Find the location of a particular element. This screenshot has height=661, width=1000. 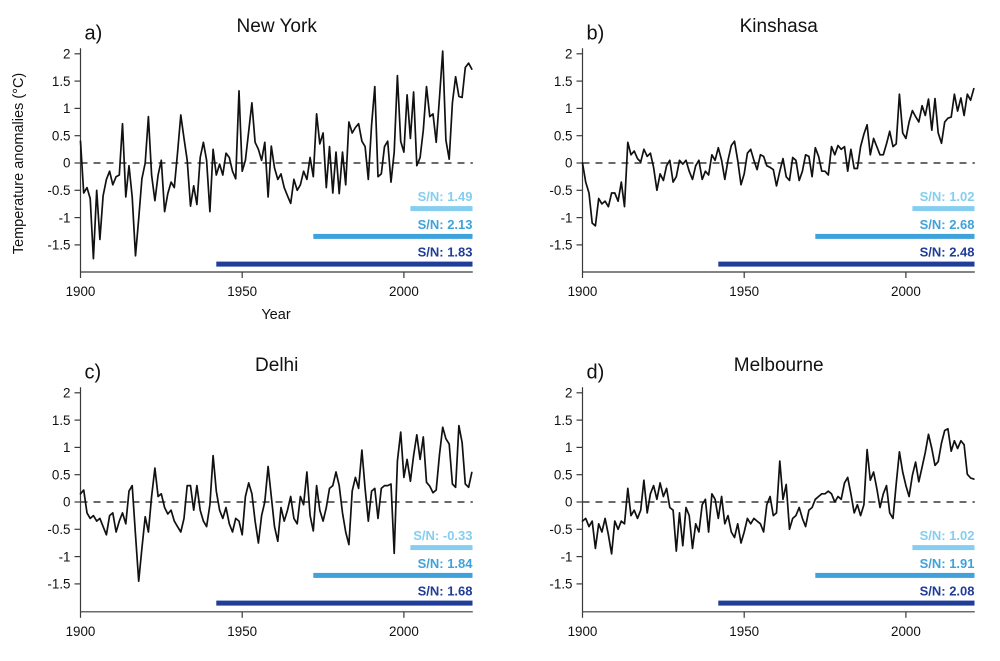

svg-text: S/N: -0.33 is located at coordinates (442, 535).